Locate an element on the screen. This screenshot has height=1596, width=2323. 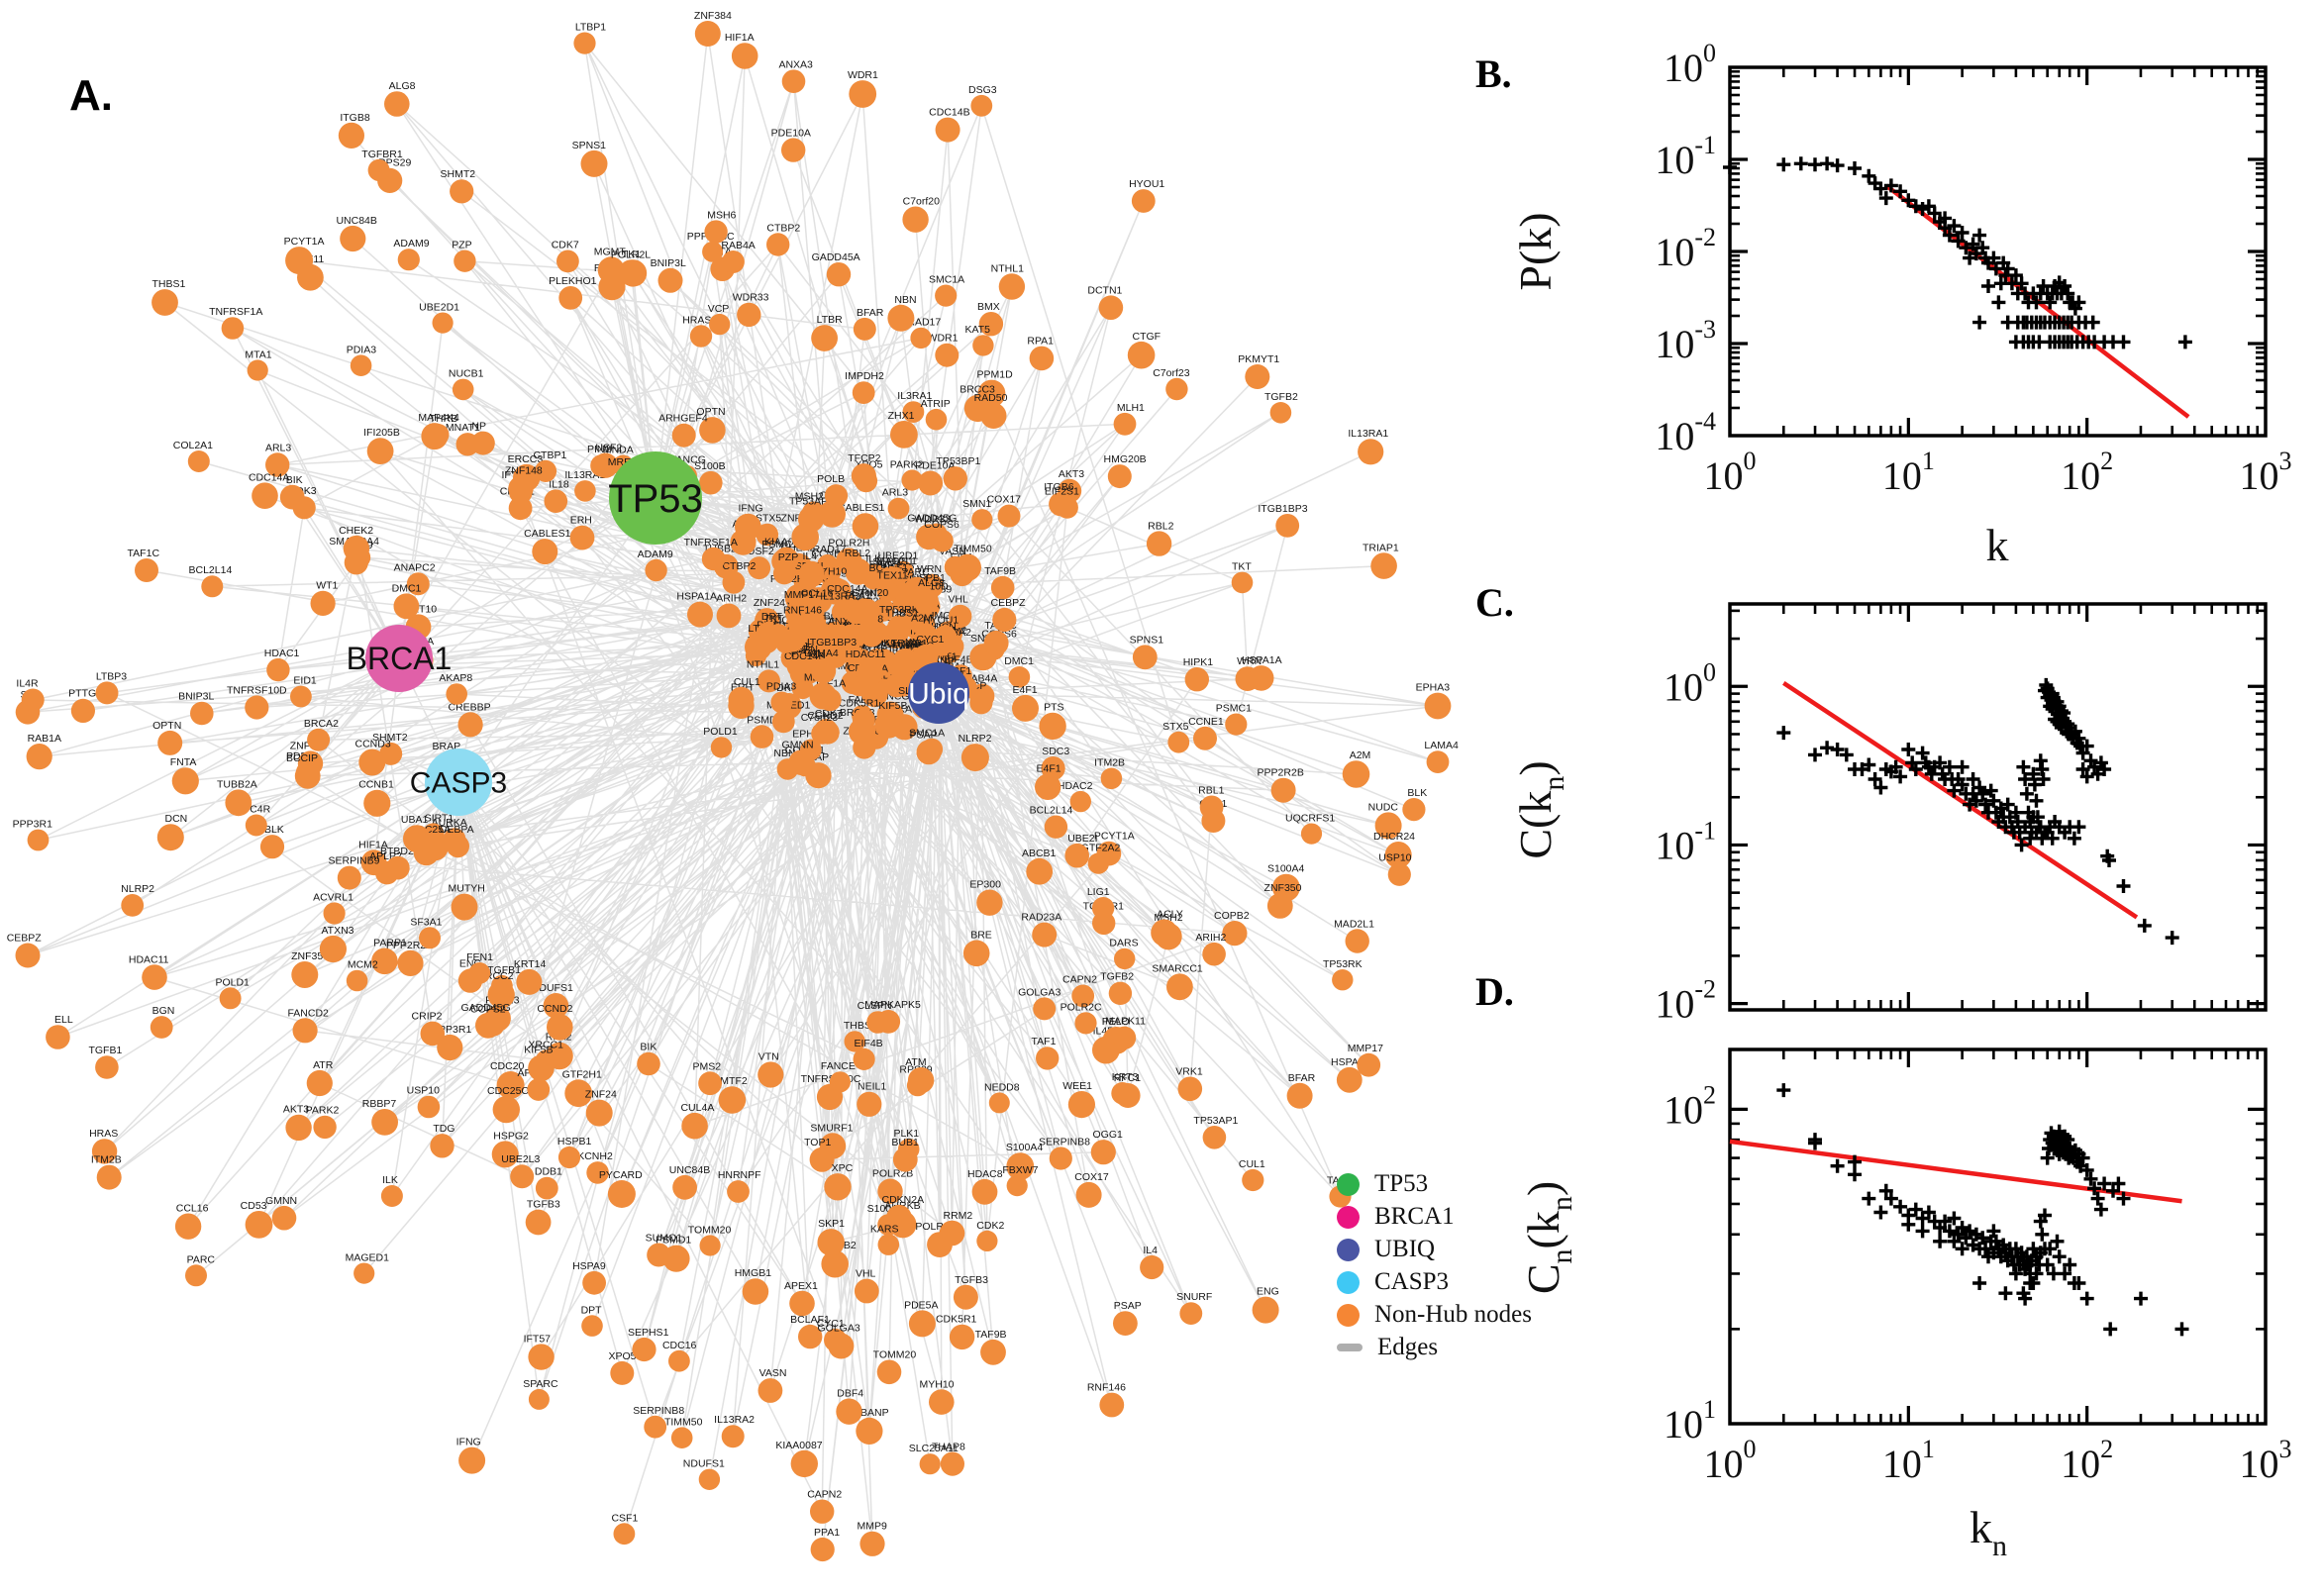
legend-item-casp3: CASP3 is located at coordinates (1434, 1281).